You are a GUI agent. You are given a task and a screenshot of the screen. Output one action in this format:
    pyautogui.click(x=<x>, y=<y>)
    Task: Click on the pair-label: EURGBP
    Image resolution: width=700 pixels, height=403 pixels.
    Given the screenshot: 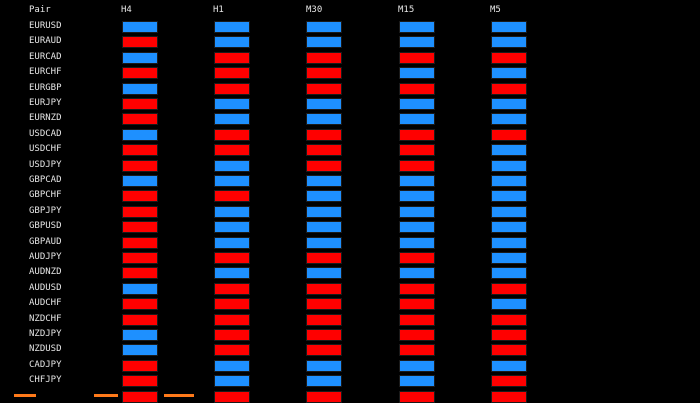 What is the action you would take?
    pyautogui.click(x=45, y=88)
    